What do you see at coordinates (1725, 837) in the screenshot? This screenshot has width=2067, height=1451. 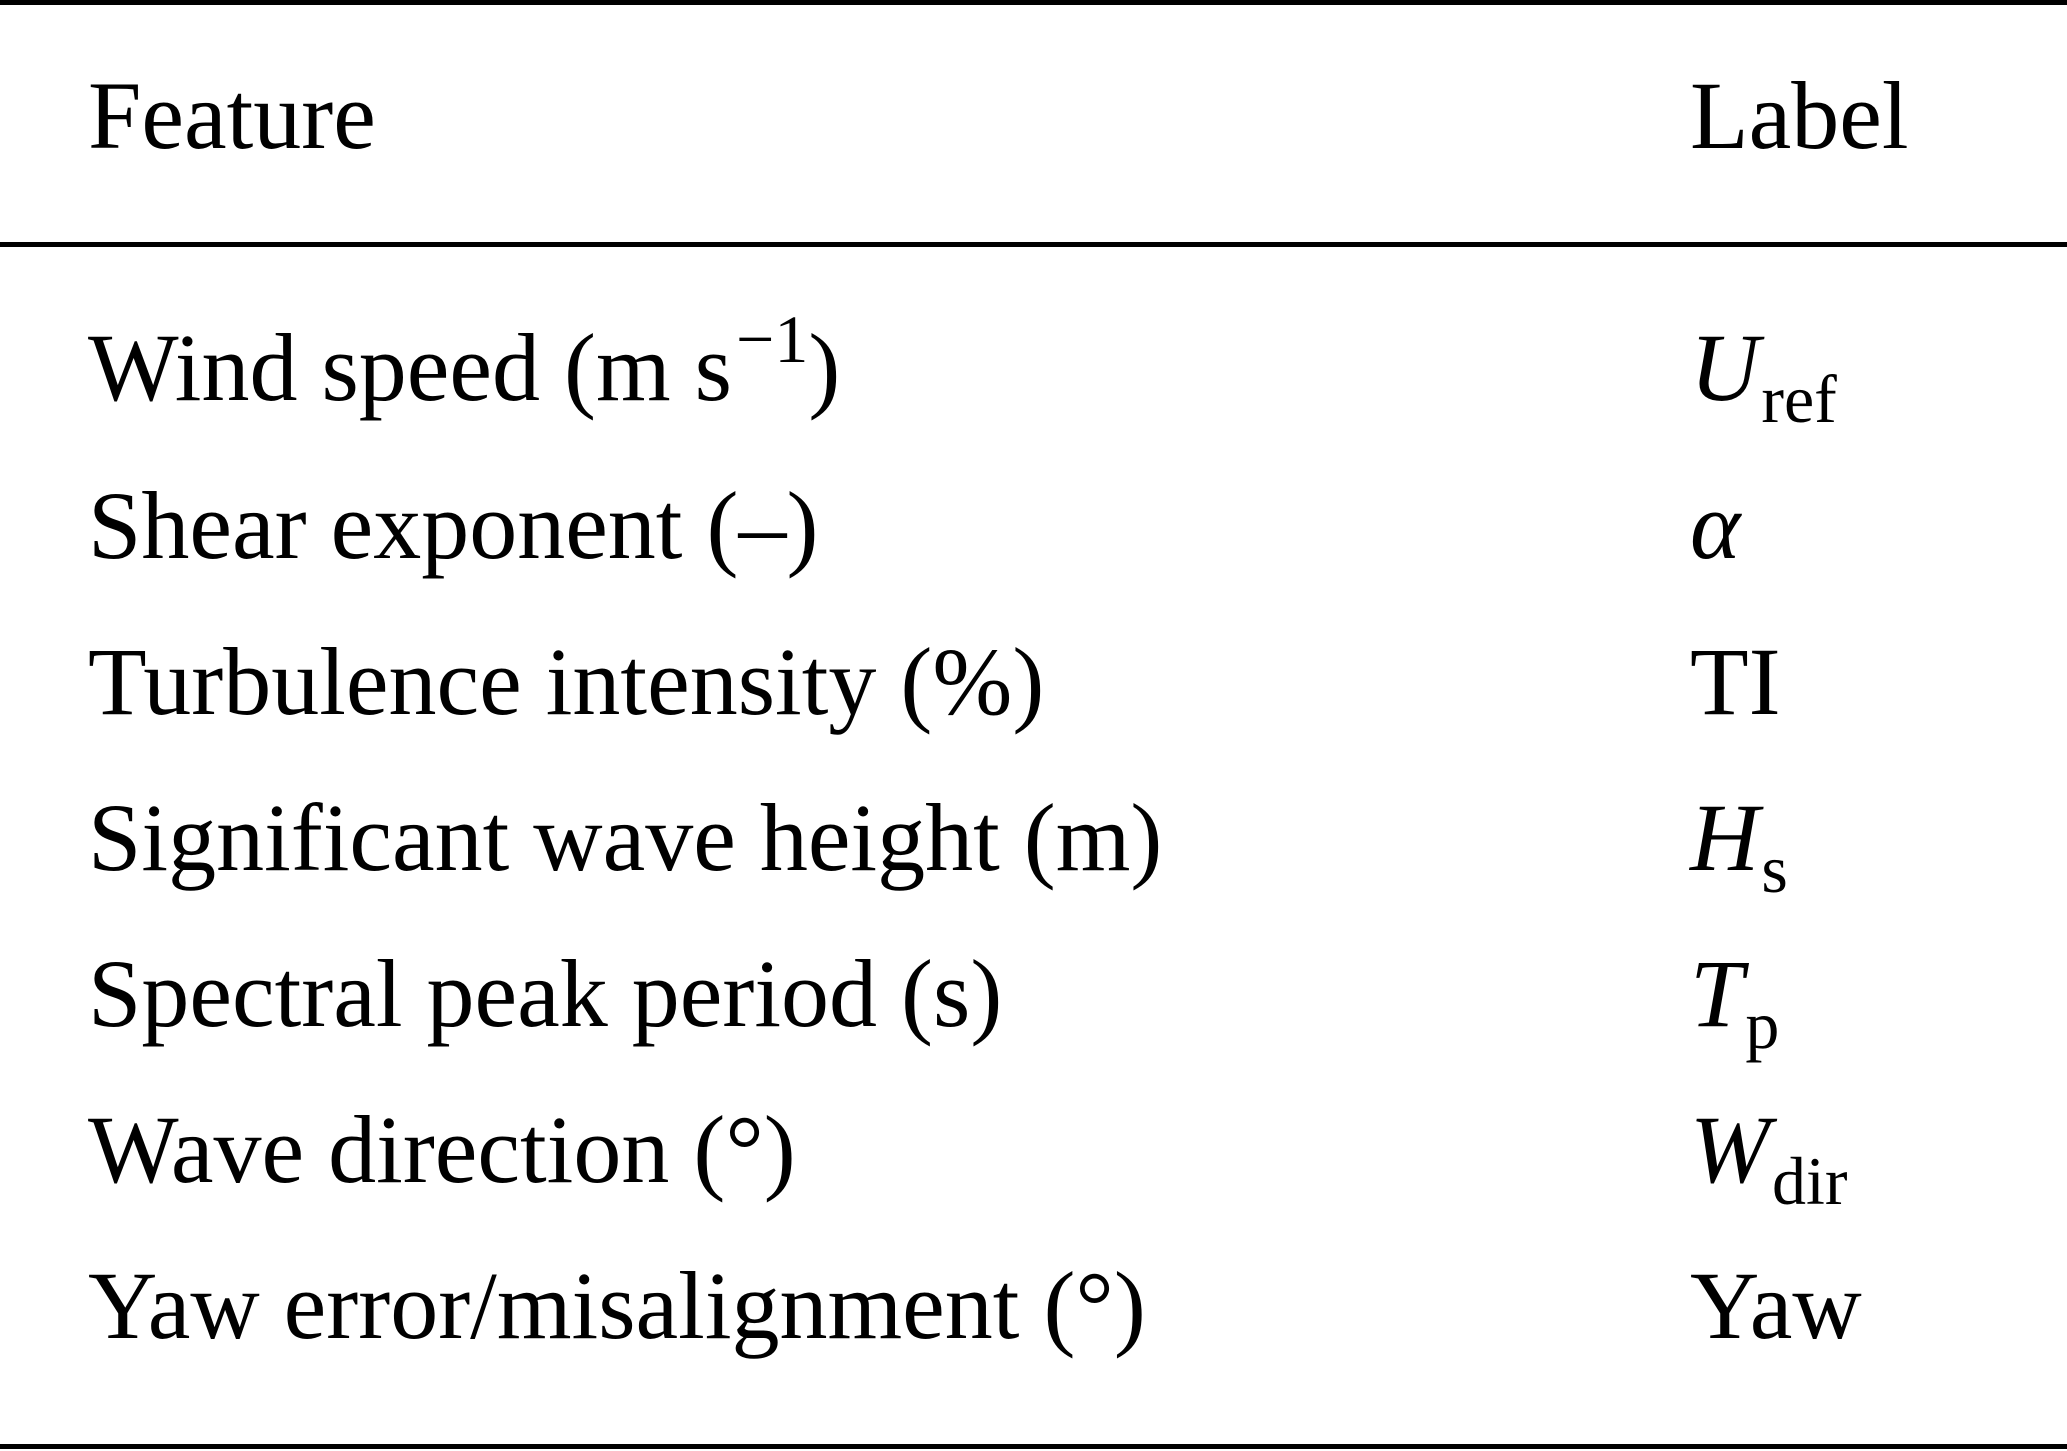 I see `label-symbol: H` at bounding box center [1725, 837].